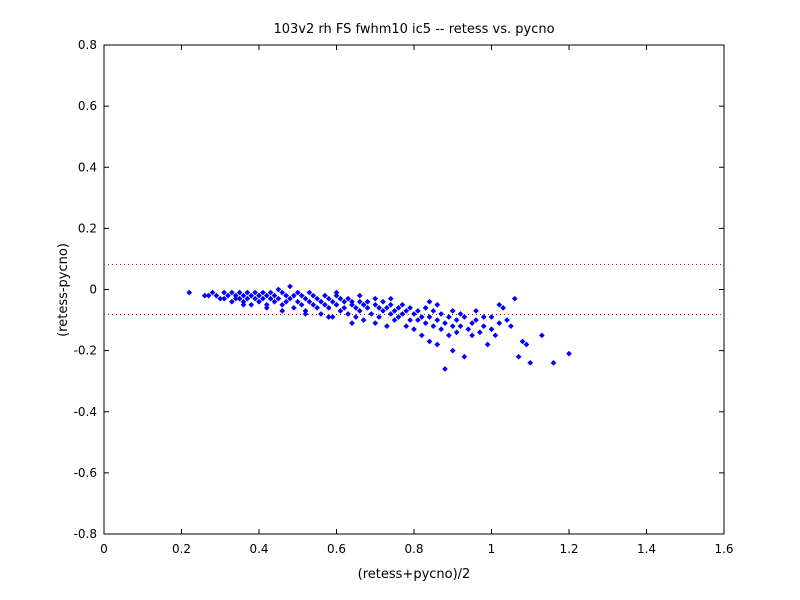 The image size is (800, 600). I want to click on y-tick-label: -0.2, so click(85, 351).